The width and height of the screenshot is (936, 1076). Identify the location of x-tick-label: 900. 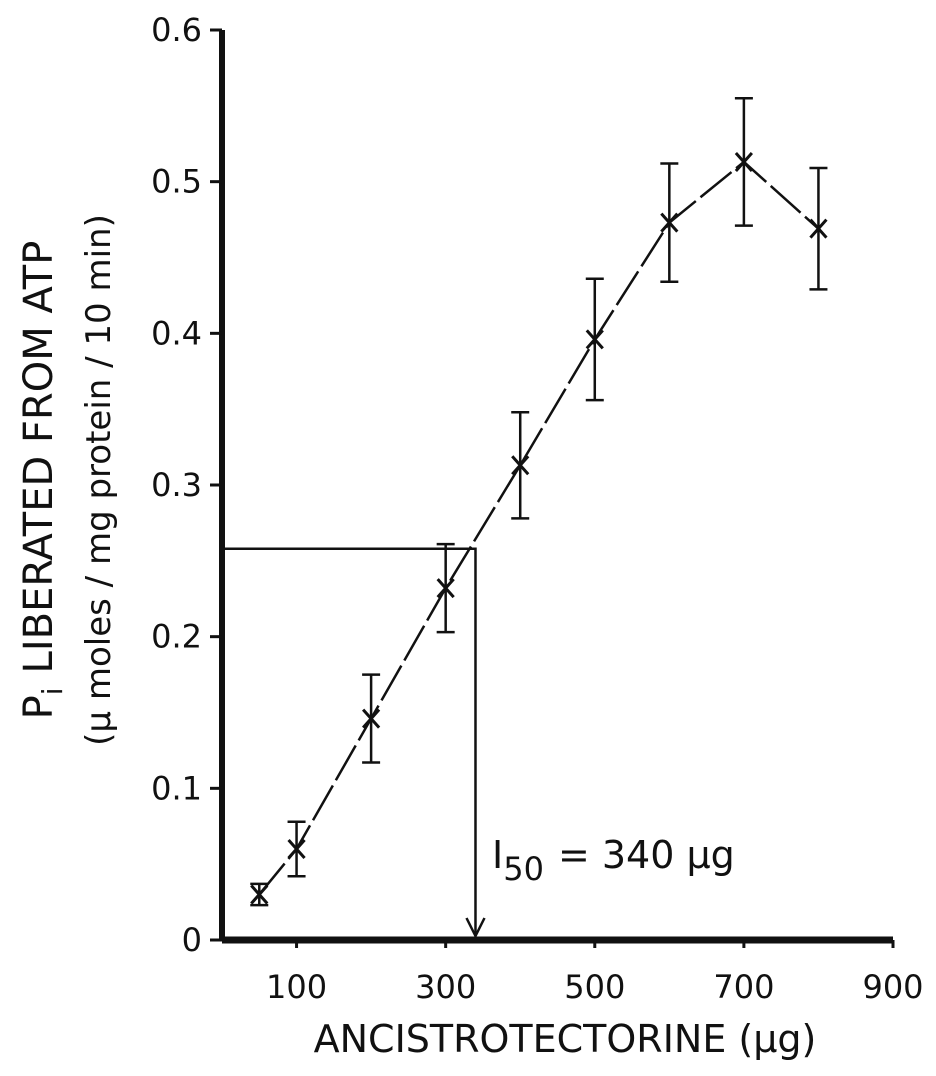
(892, 987).